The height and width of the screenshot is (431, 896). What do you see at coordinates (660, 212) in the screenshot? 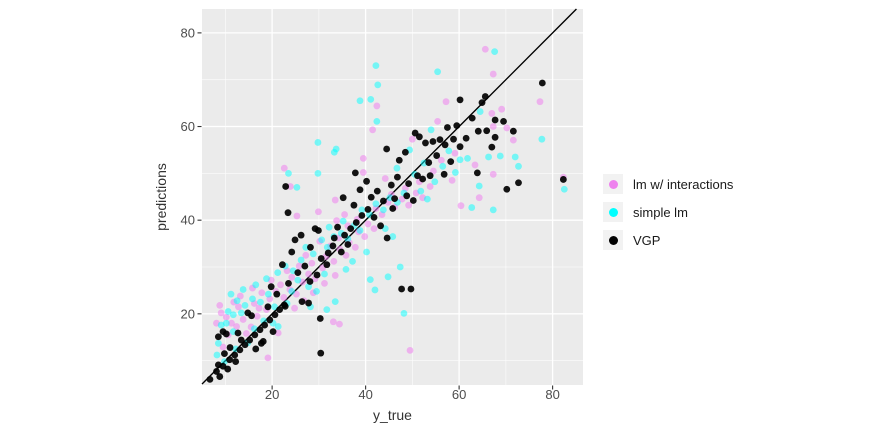
I see `legend-label: simple lm` at bounding box center [660, 212].